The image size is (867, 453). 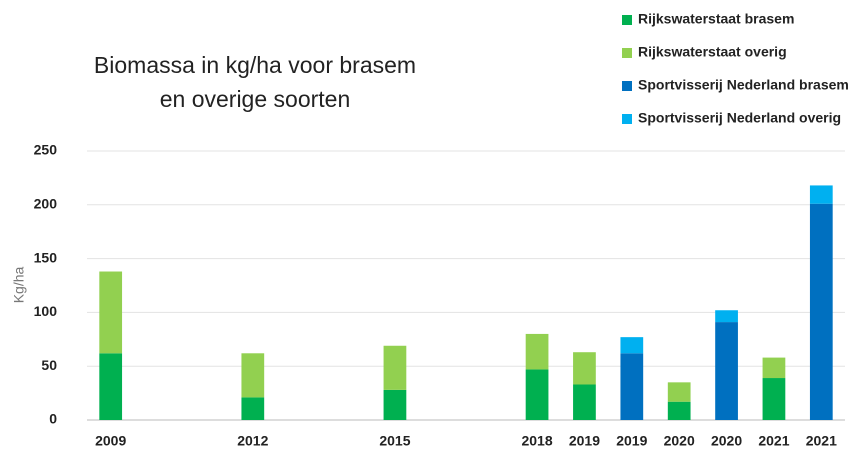 What do you see at coordinates (743, 85) in the screenshot?
I see `legend-label: Sportvisserij Nederland brasem` at bounding box center [743, 85].